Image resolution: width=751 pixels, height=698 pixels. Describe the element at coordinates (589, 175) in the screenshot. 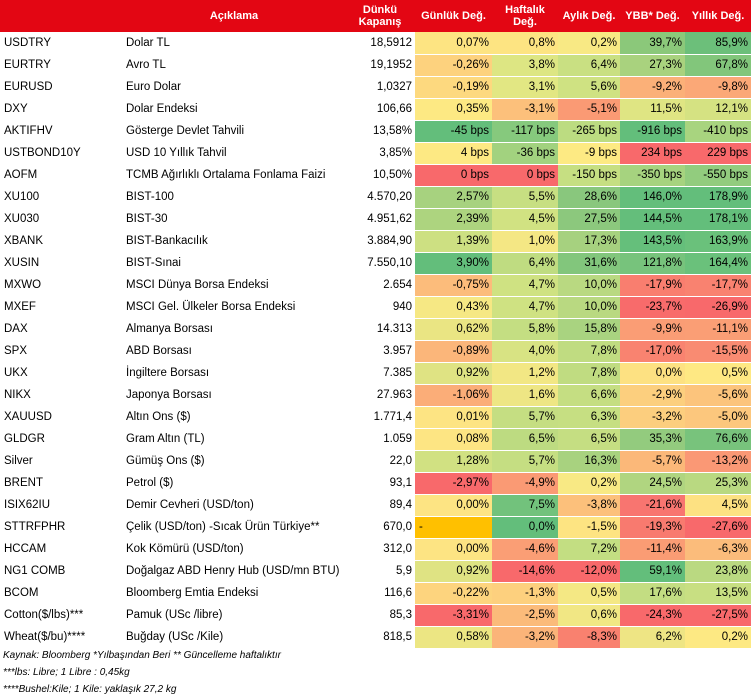

I see `monthly-change: -150 bps` at that location.